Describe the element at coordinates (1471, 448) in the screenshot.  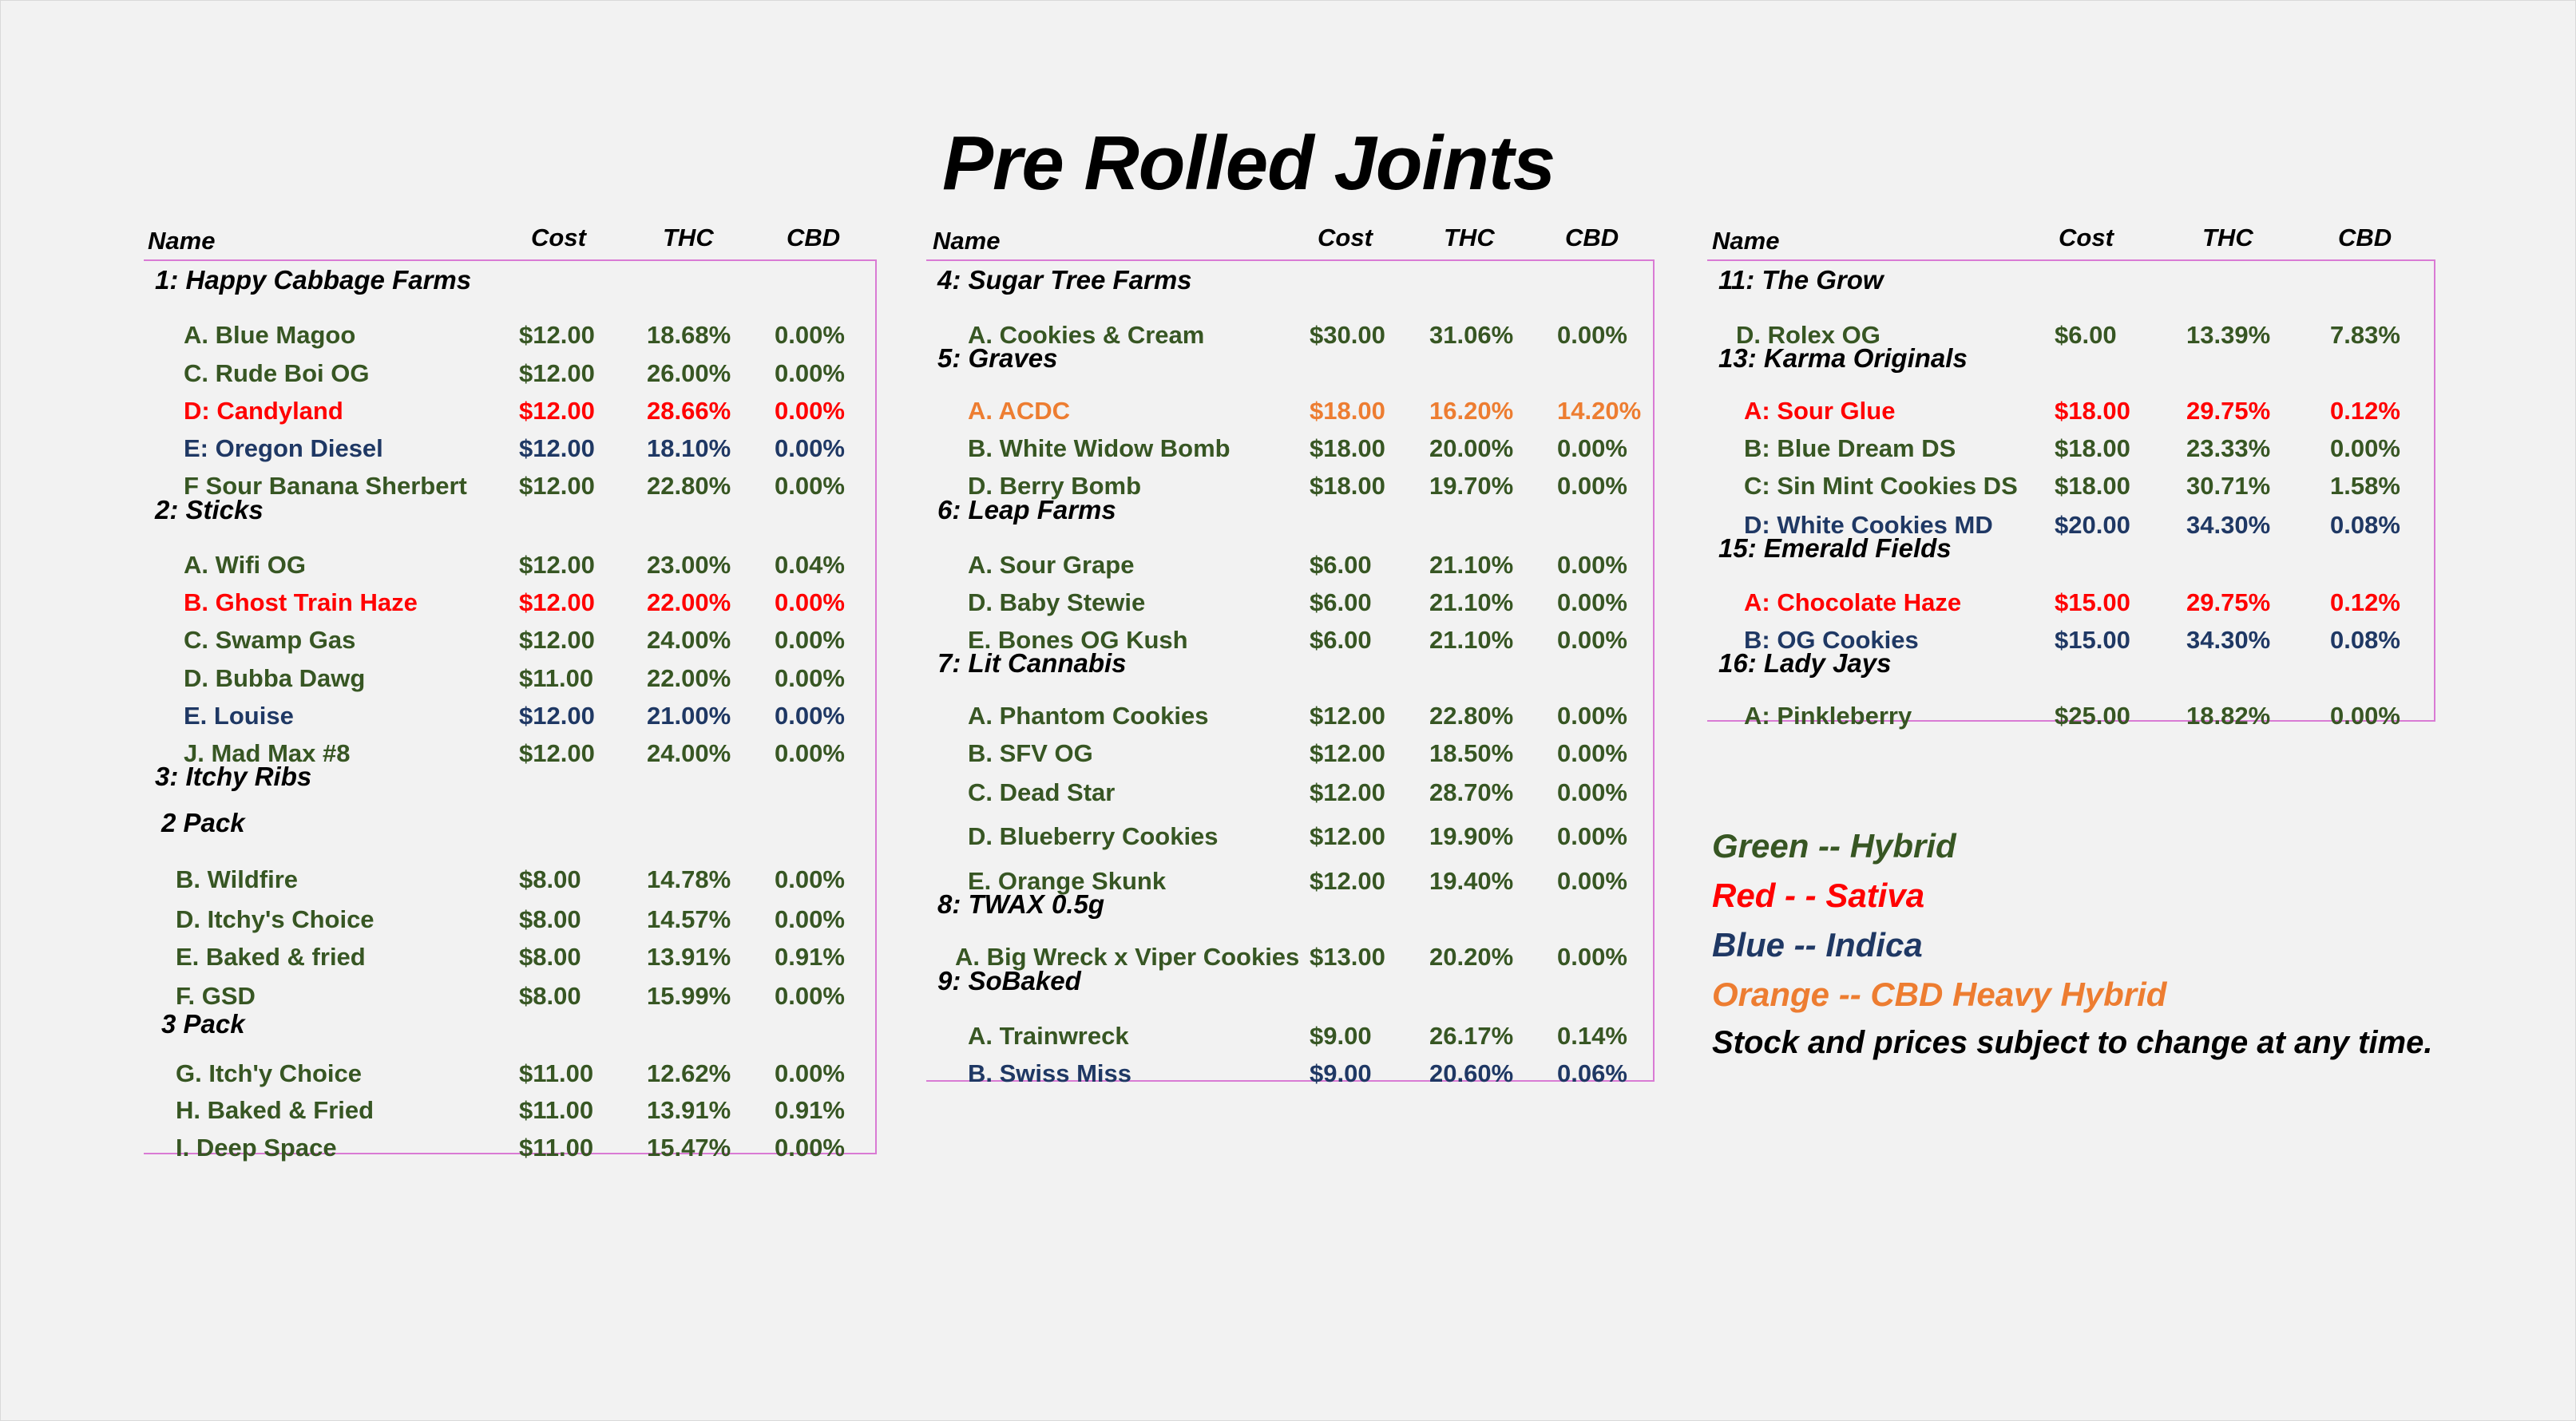
I see `item-thc: 20.00%` at that location.